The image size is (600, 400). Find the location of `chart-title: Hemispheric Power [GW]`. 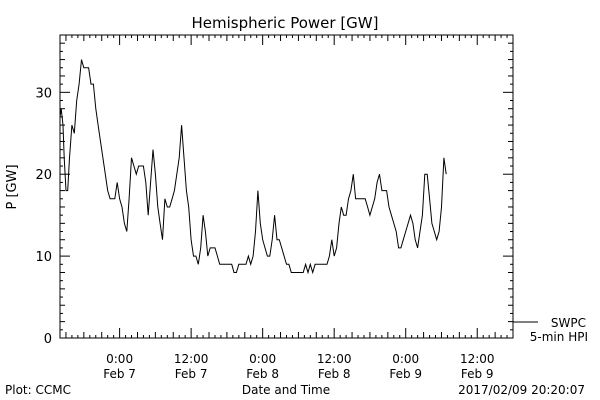

chart-title: Hemispheric Power [GW] is located at coordinates (285, 23).